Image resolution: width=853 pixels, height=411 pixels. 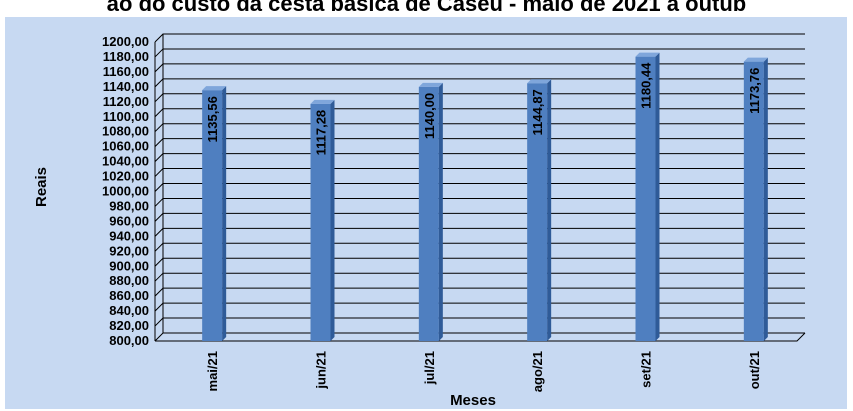 I want to click on x-axis-title: Meses, so click(x=473, y=400).